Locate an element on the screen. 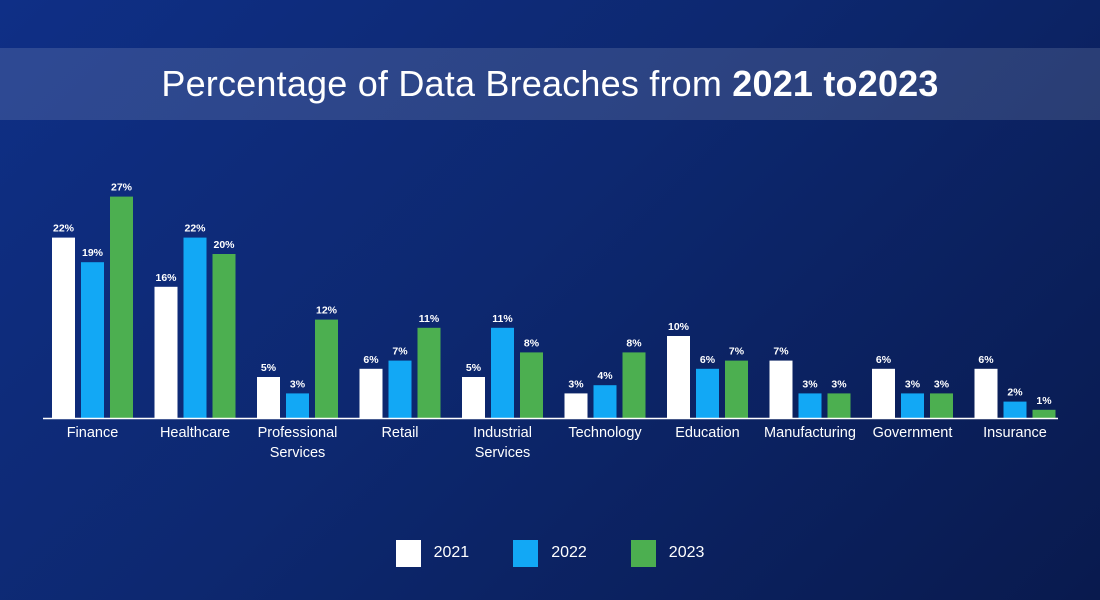 This screenshot has height=600, width=1100. category-label-technology: Technology is located at coordinates (605, 433).